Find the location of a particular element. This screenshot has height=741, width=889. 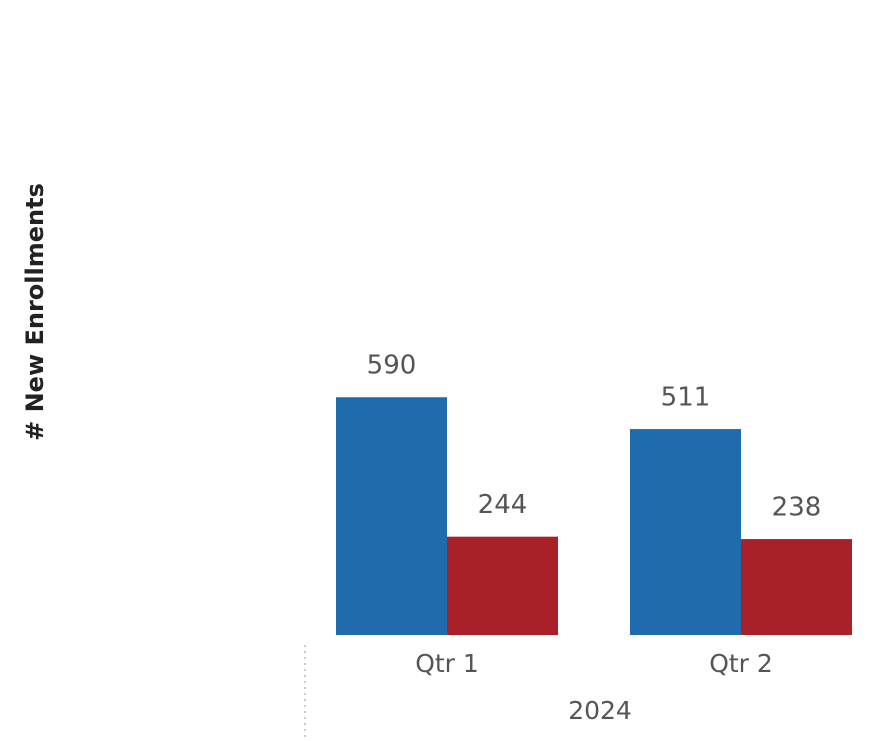

x-tick-label: Qtr 1 is located at coordinates (447, 663).